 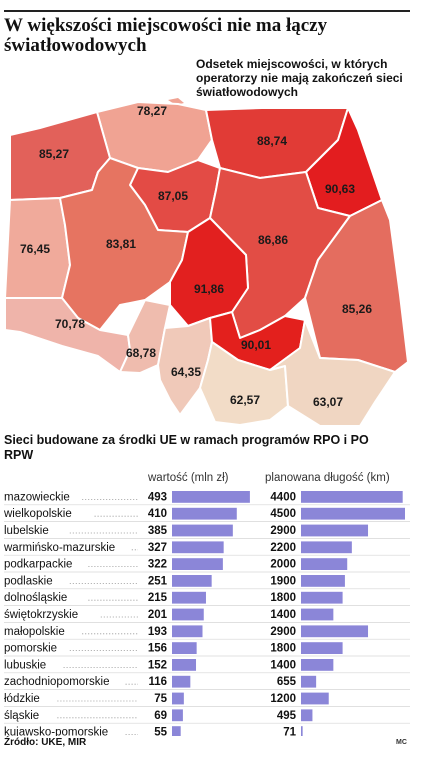 I want to click on value-label: 493, so click(x=157, y=497).